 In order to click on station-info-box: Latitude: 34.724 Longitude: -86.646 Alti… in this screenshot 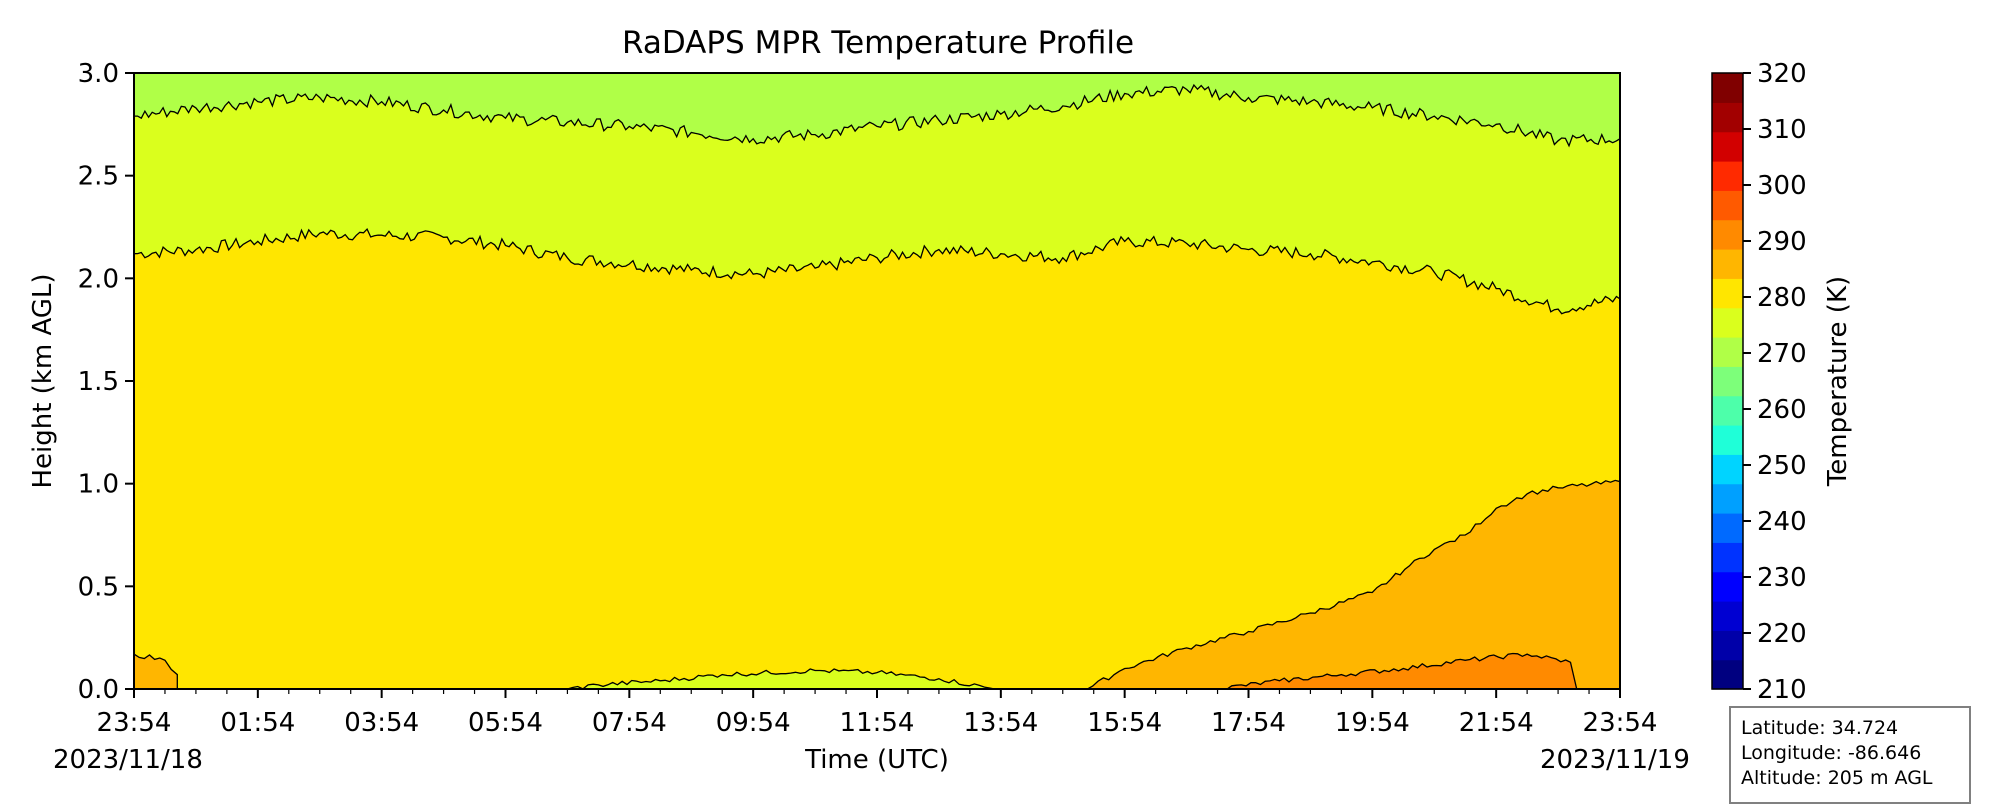, I will do `click(1850, 755)`.